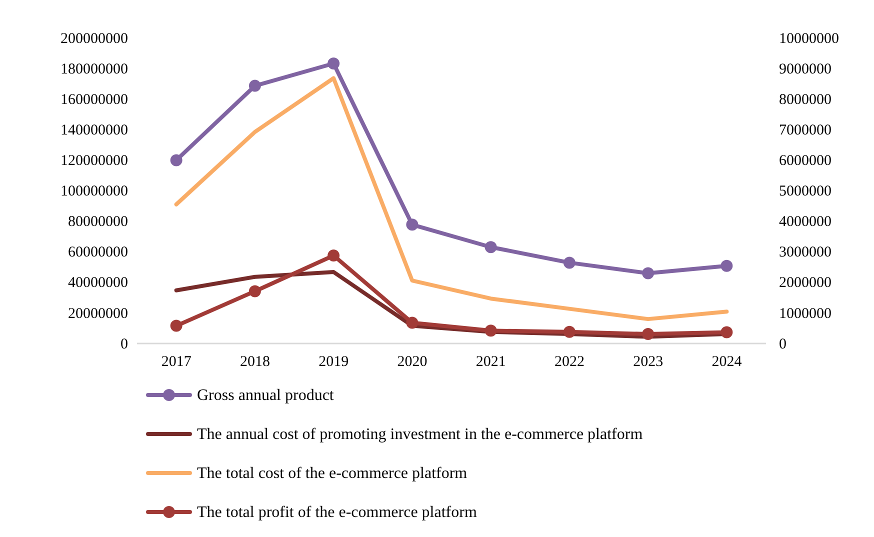  Describe the element at coordinates (94, 38) in the screenshot. I see `y-tick-label: 200000000` at that location.